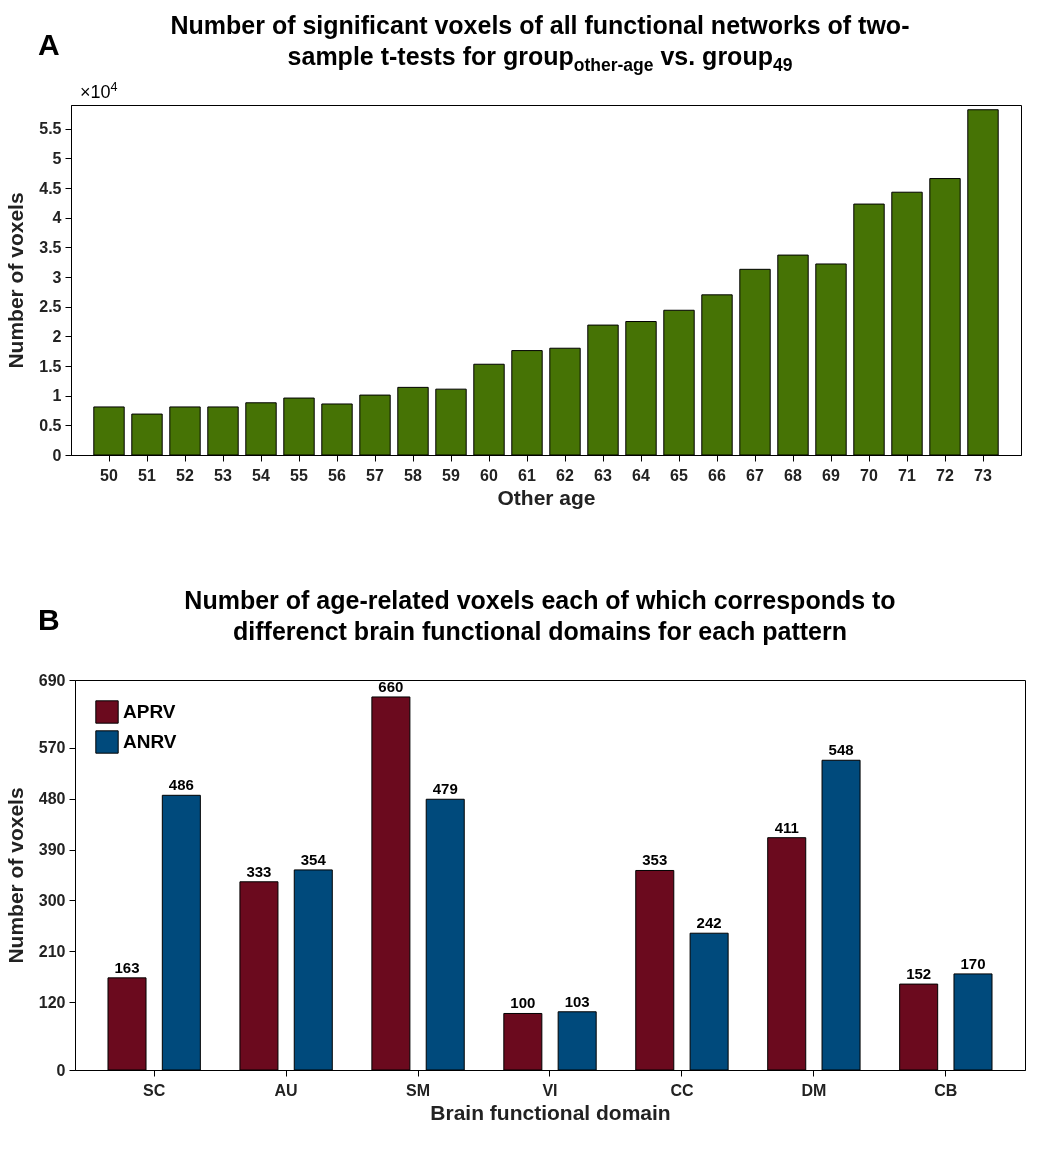 The image size is (1044, 1151). Describe the element at coordinates (109, 475) in the screenshot. I see `x-tick-label: 50` at that location.